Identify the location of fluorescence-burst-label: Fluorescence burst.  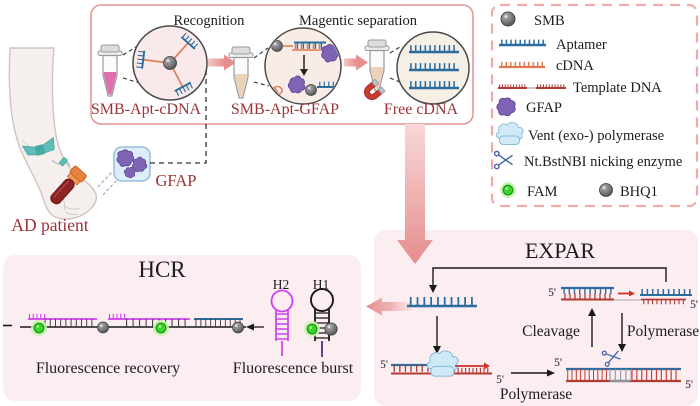
(293, 368).